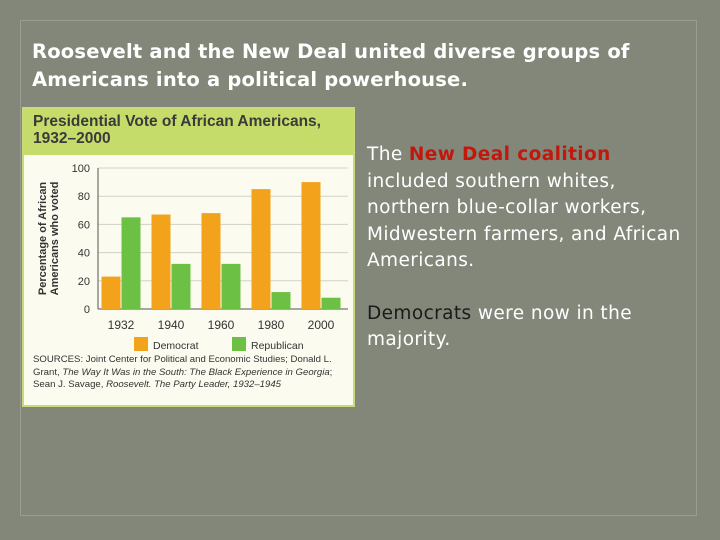 The image size is (720, 540). What do you see at coordinates (55, 239) in the screenshot?
I see `y-axis-label: Americans who voted` at bounding box center [55, 239].